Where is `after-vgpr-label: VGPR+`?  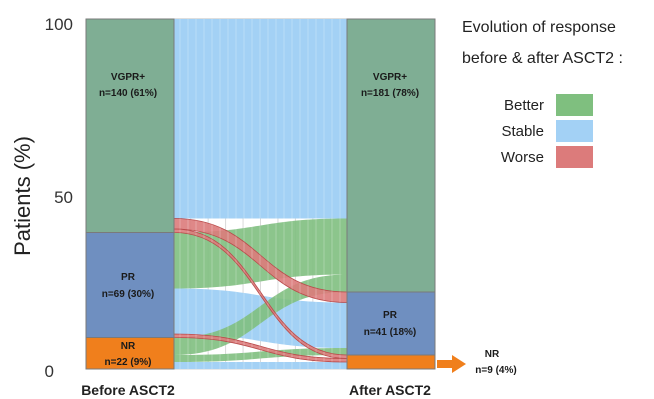 after-vgpr-label: VGPR+ is located at coordinates (390, 77).